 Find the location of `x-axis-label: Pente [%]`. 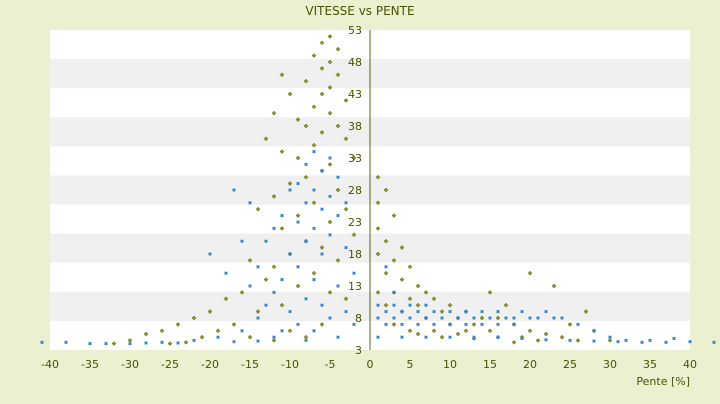

x-axis-label: Pente [%] is located at coordinates (663, 381).